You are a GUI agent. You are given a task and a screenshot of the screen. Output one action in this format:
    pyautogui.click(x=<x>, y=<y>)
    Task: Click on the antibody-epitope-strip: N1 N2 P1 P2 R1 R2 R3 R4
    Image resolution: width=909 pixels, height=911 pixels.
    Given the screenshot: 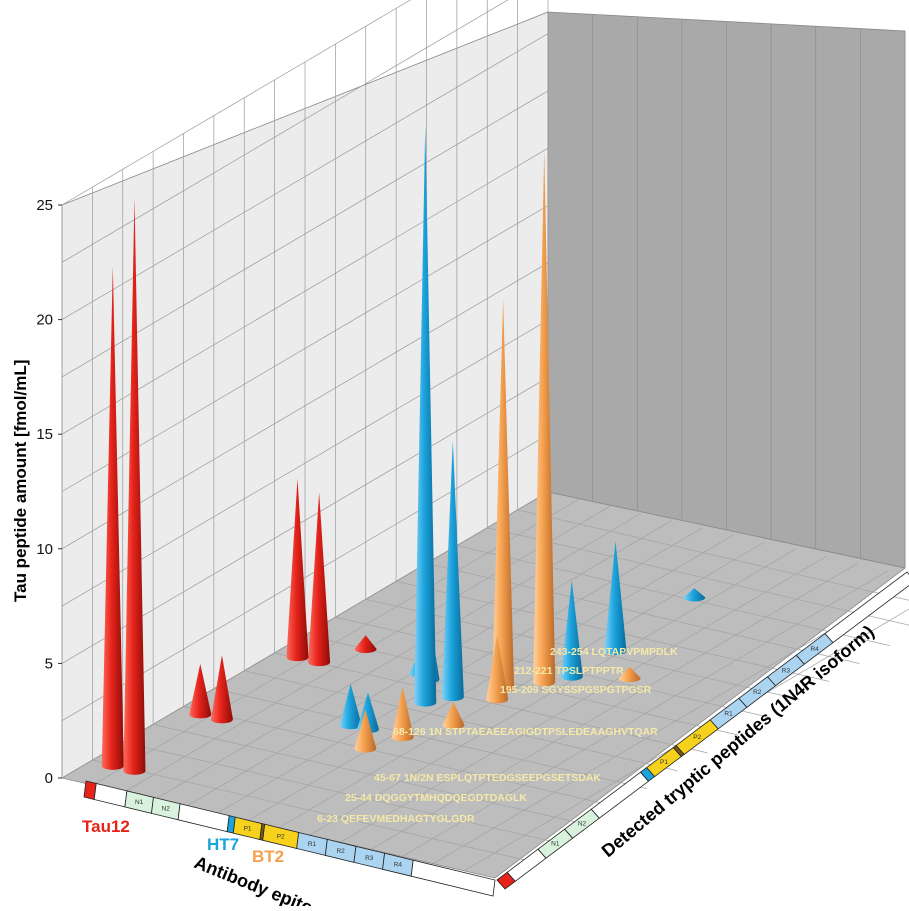 What is the action you would take?
    pyautogui.click(x=289, y=838)
    